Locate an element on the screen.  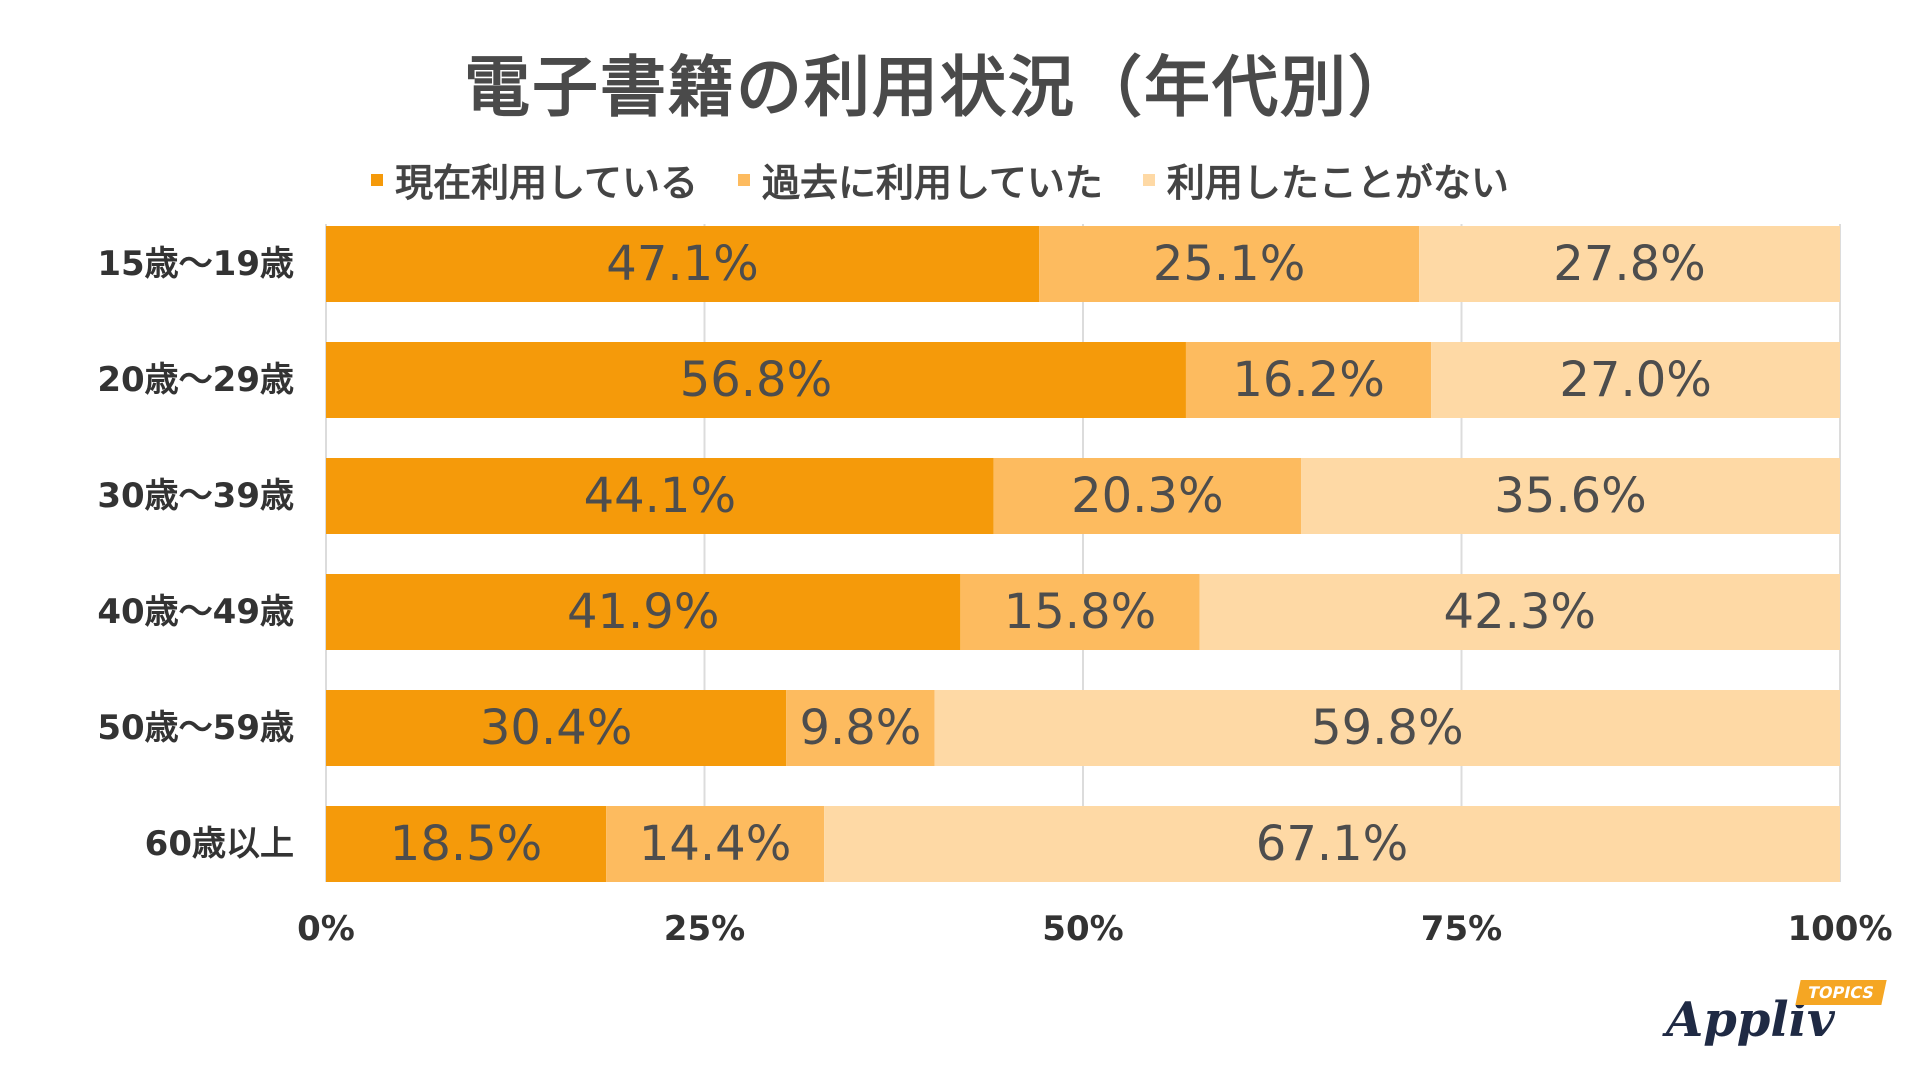
category-label: 50歳〜59歳 is located at coordinates (195, 728).